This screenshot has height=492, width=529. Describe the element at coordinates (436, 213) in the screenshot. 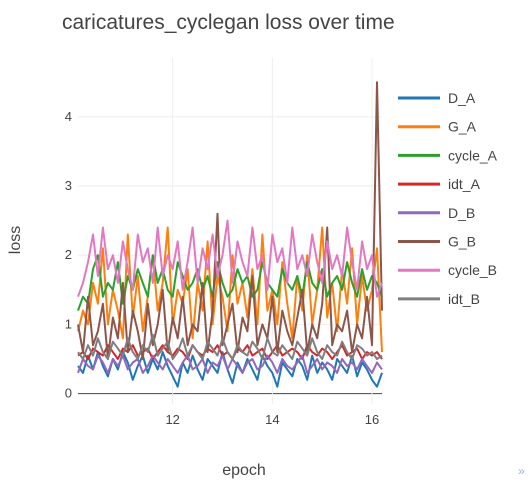

I see `legend-item-d-b: D_B` at that location.